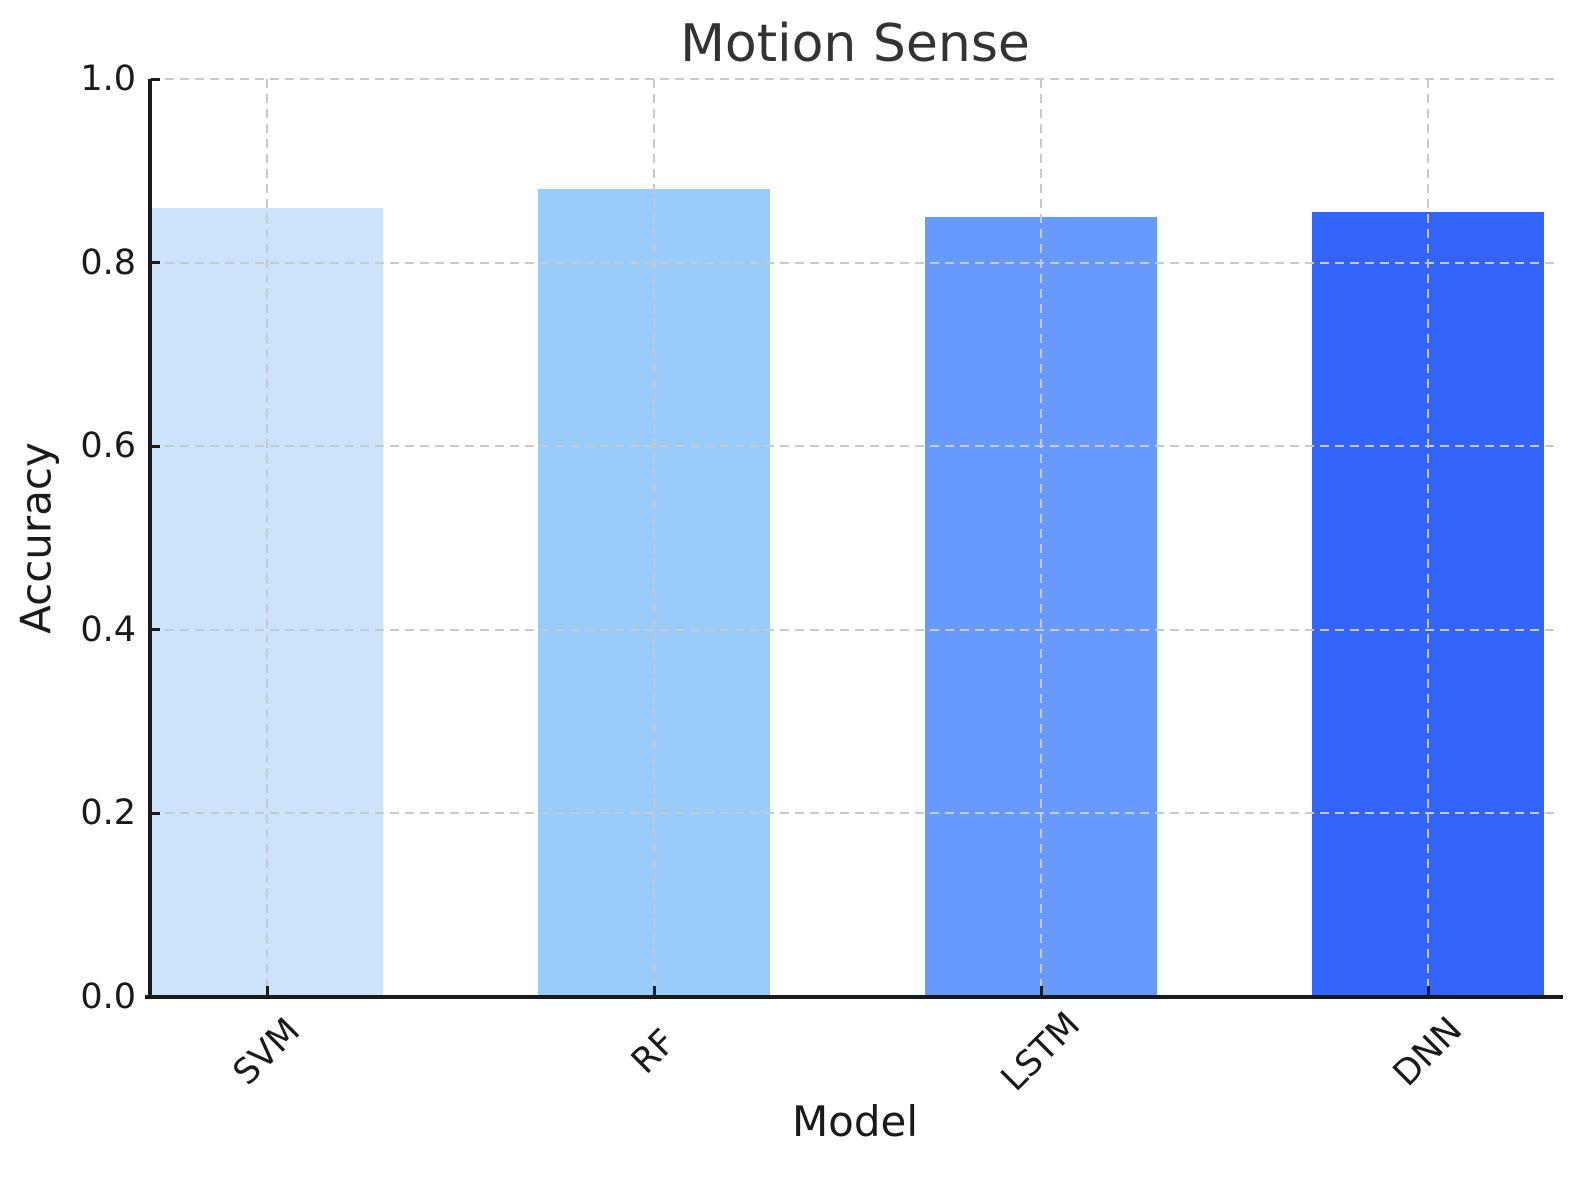  What do you see at coordinates (855, 44) in the screenshot?
I see `chart-title: Motion Sense` at bounding box center [855, 44].